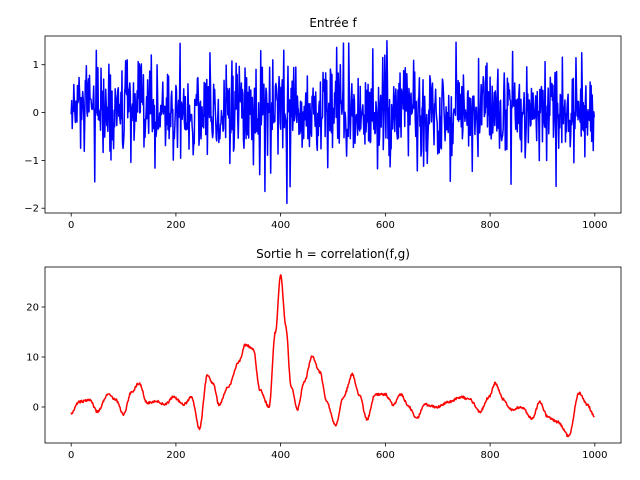 Image resolution: width=640 pixels, height=480 pixels. Describe the element at coordinates (594, 225) in the screenshot. I see `top-x-tick-label: 1000` at that location.